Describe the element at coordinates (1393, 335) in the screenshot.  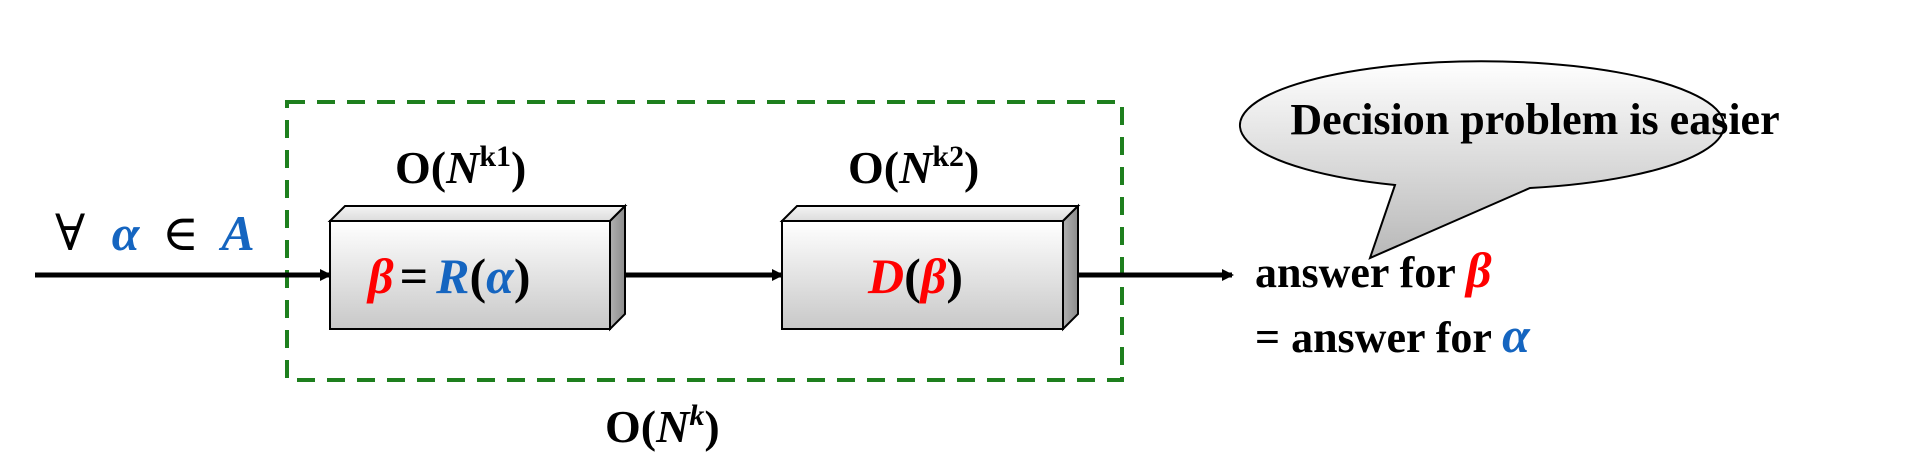
I see `output-line-2: = answer for α` at that location.